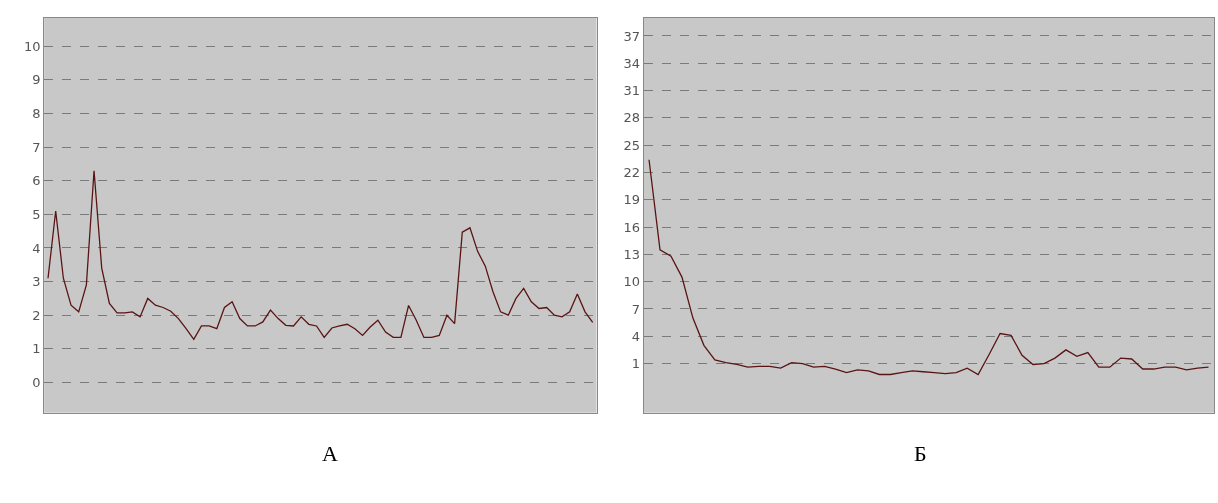 The height and width of the screenshot is (503, 1218). What do you see at coordinates (631, 91) in the screenshot?
I see `y-tick-label: 31` at bounding box center [631, 91].